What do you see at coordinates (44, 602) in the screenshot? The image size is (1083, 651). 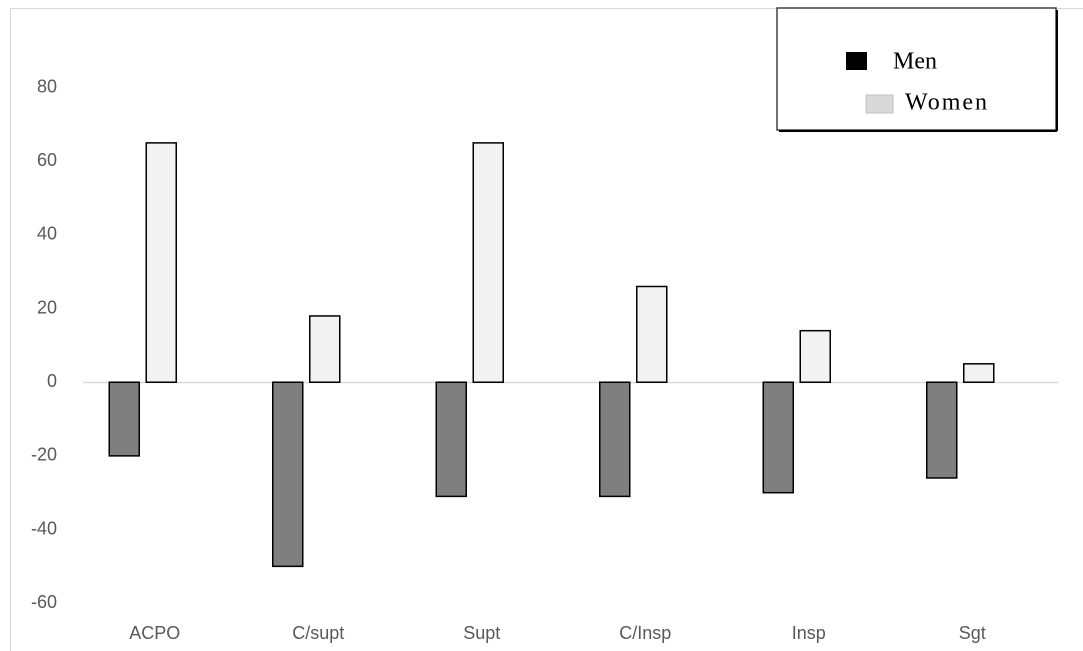 I see `y-tick-label: -60` at bounding box center [44, 602].